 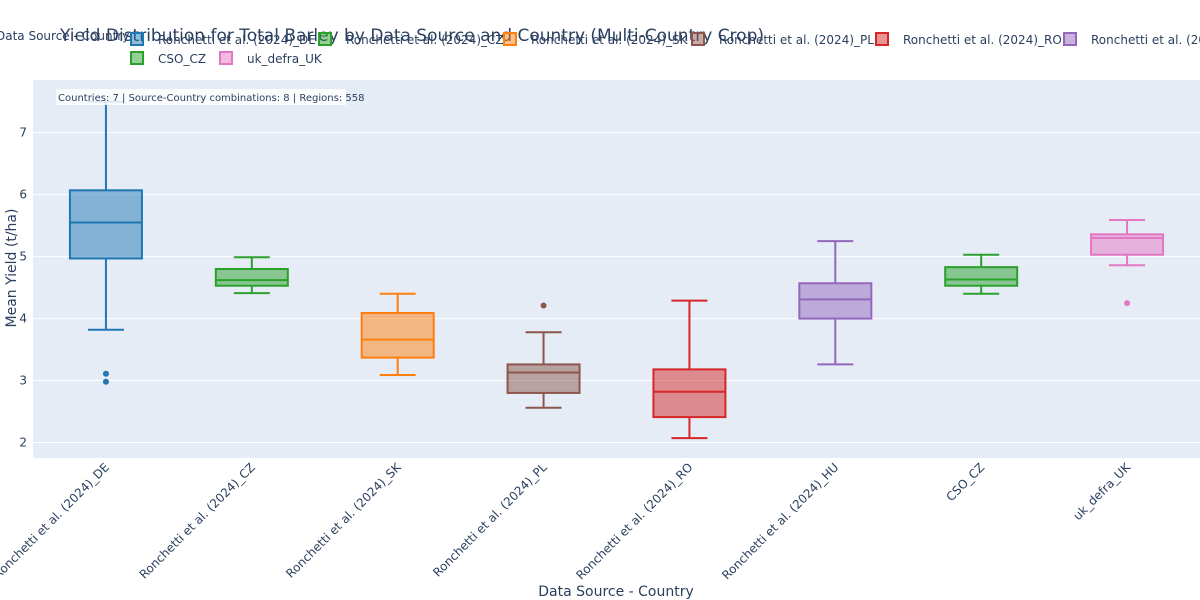 I want to click on legend-item: CSO_CZ, so click(x=168, y=58).